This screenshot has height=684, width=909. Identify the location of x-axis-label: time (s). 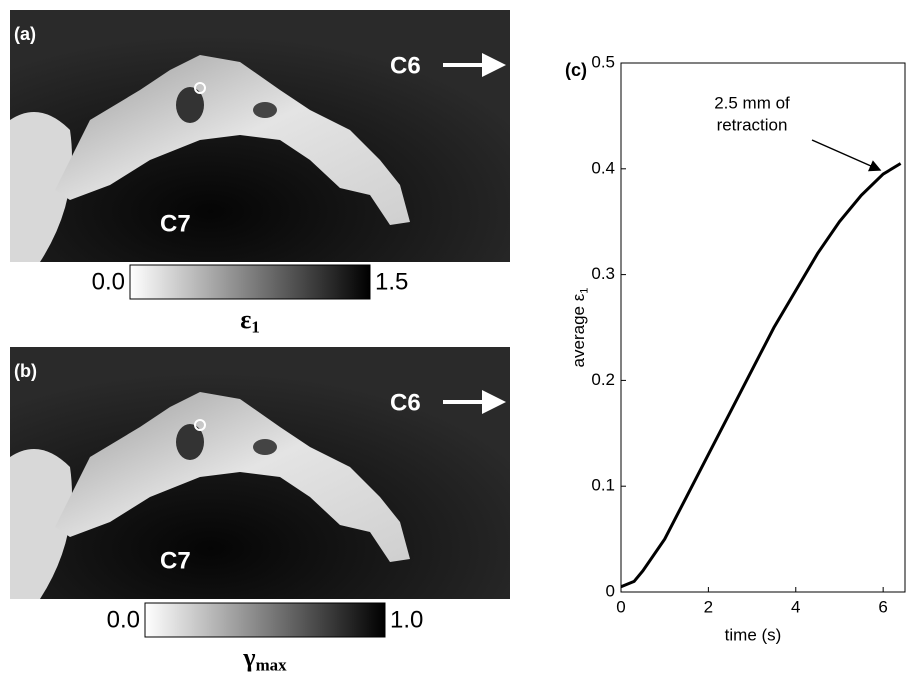
(753, 634).